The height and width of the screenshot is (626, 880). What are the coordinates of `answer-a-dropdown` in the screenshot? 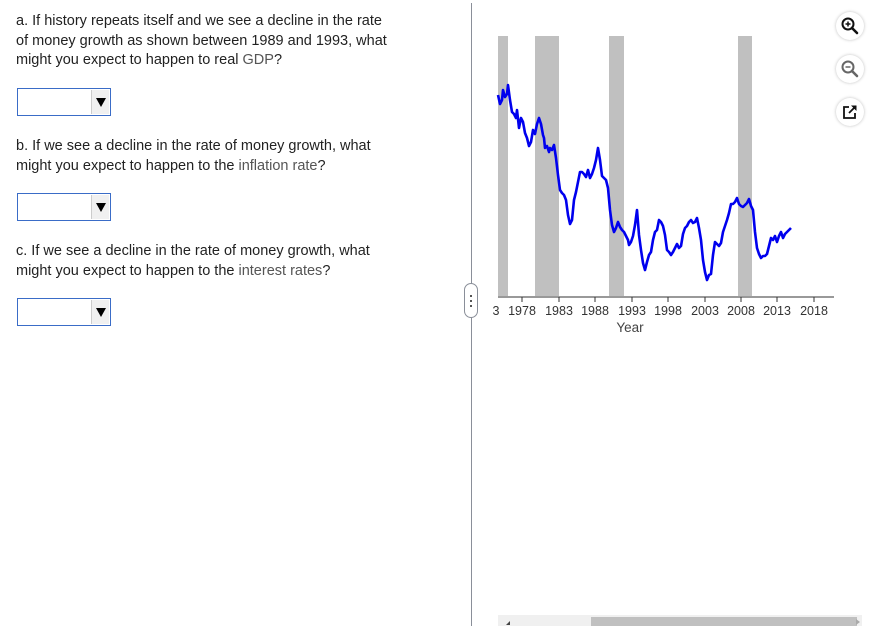 It's located at (64, 102).